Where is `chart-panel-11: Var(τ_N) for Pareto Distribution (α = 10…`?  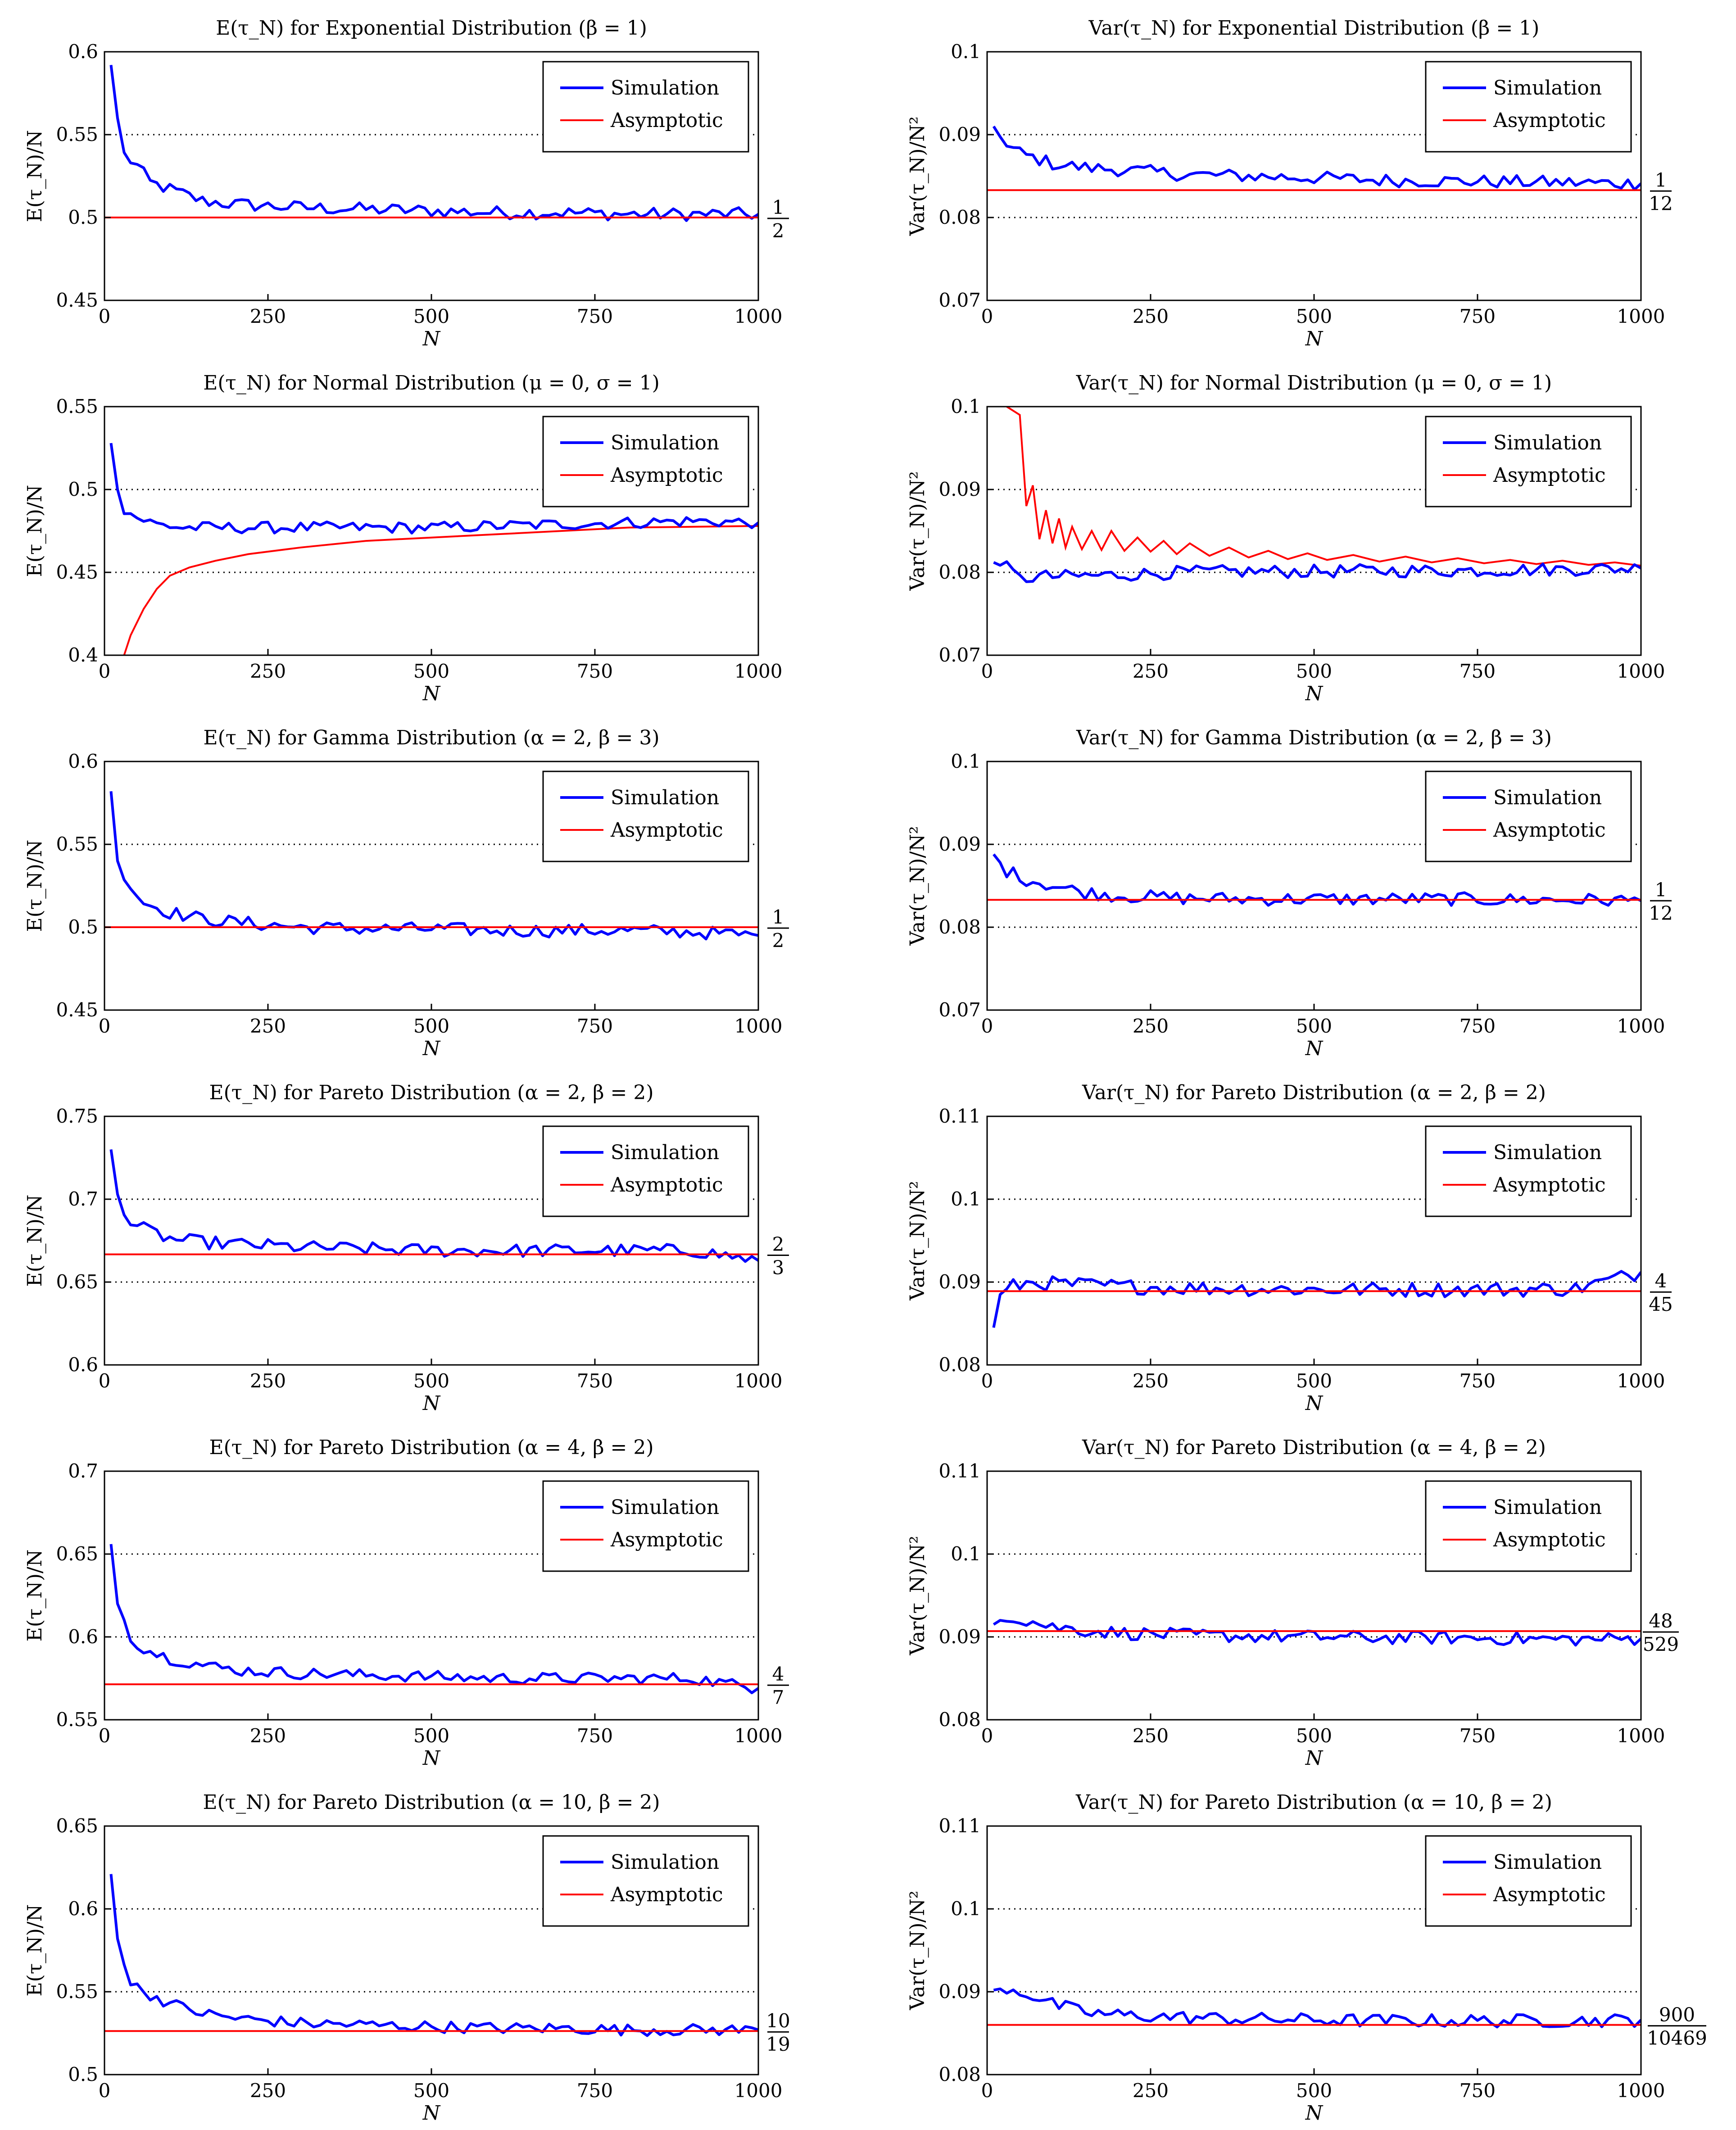
chart-panel-11: Var(τ_N) for Pareto Distribution (α = 10… is located at coordinates (1306, 1958).